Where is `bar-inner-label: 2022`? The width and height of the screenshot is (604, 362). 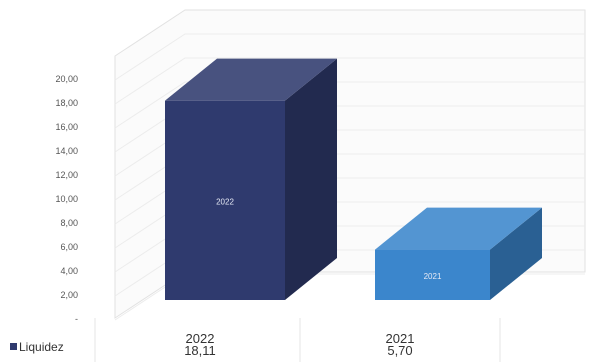
bar-inner-label: 2022 is located at coordinates (225, 201).